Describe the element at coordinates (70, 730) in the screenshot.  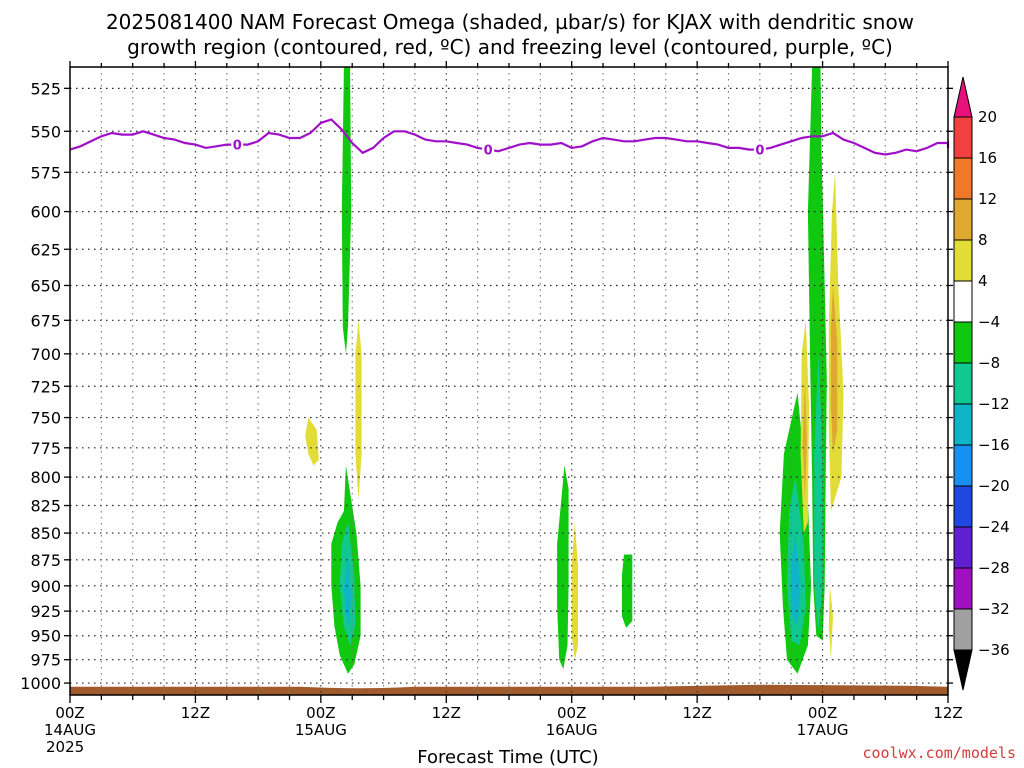
I see `x-tick-date-0: 14AUG` at that location.